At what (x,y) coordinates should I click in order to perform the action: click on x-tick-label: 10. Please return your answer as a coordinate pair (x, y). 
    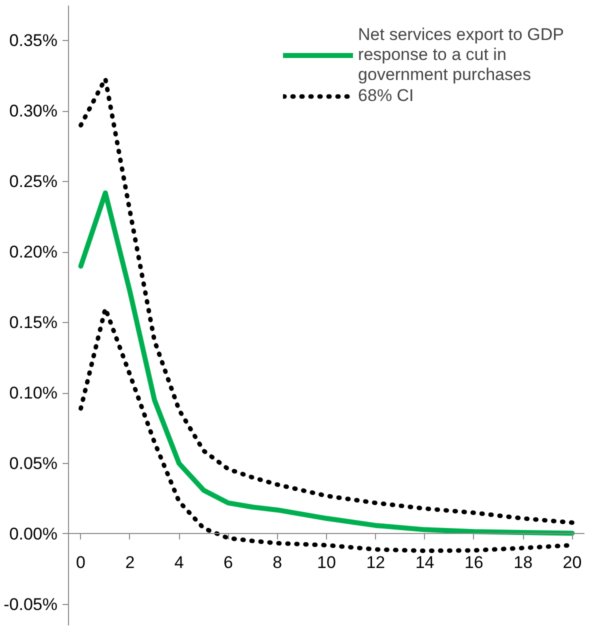
    Looking at the image, I should click on (326, 562).